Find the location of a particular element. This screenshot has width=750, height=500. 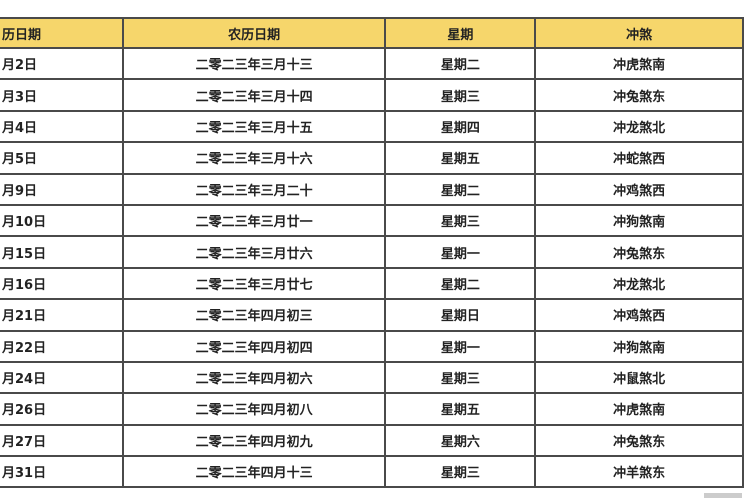

table-row: 月24日 二零二三年四月初六 星期三 冲鼠煞北 is located at coordinates (372, 377).